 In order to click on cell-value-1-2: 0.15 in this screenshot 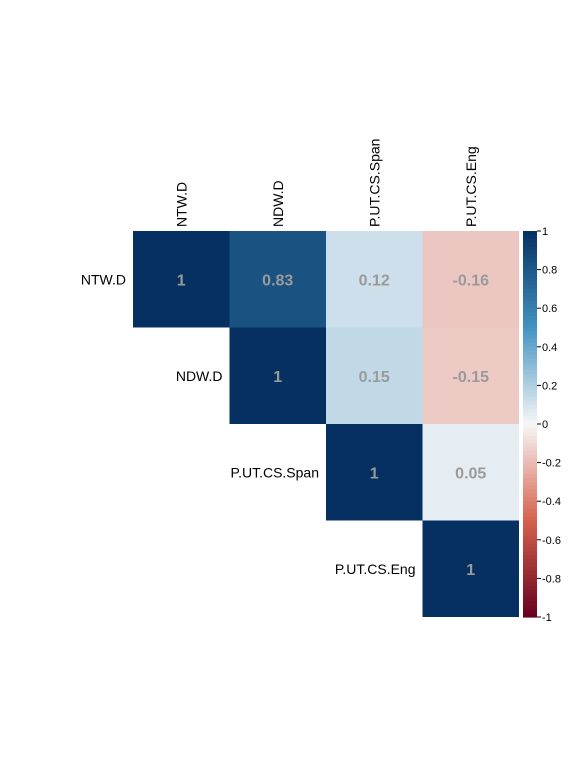, I will do `click(374, 377)`.